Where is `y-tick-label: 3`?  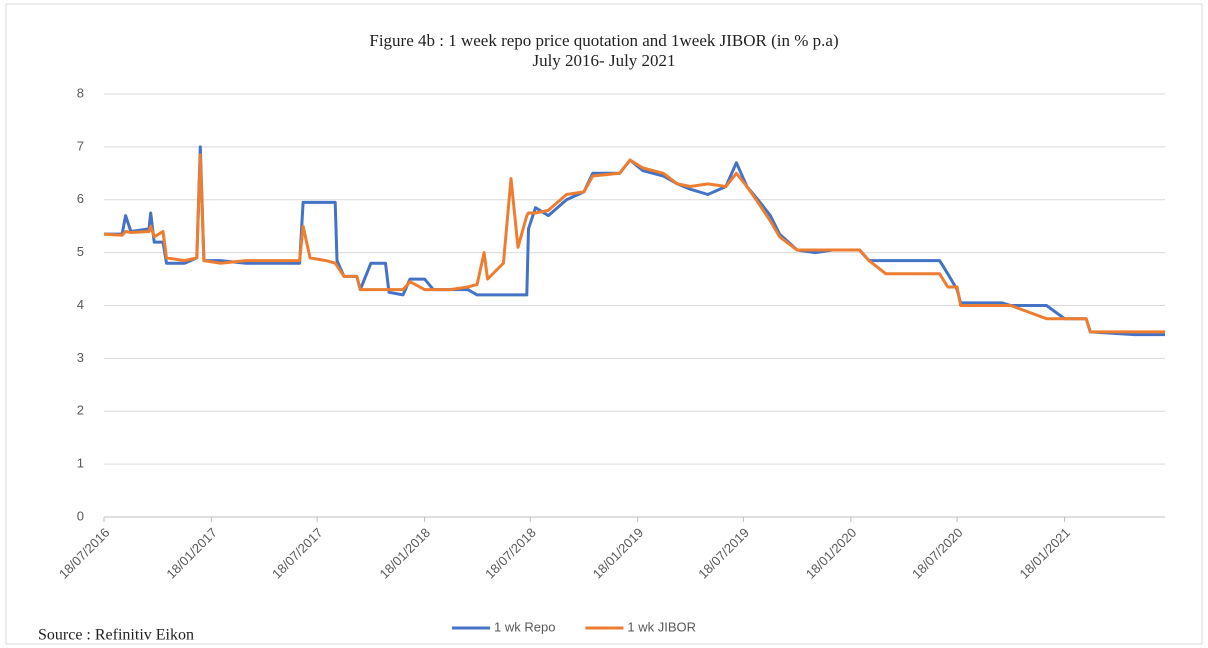 y-tick-label: 3 is located at coordinates (80, 357).